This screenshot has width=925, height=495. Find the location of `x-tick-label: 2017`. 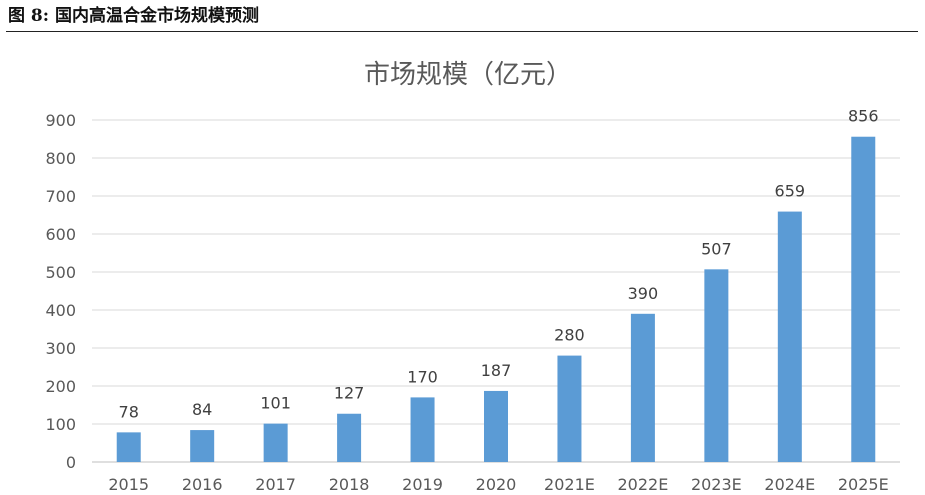

x-tick-label: 2017 is located at coordinates (275, 484).